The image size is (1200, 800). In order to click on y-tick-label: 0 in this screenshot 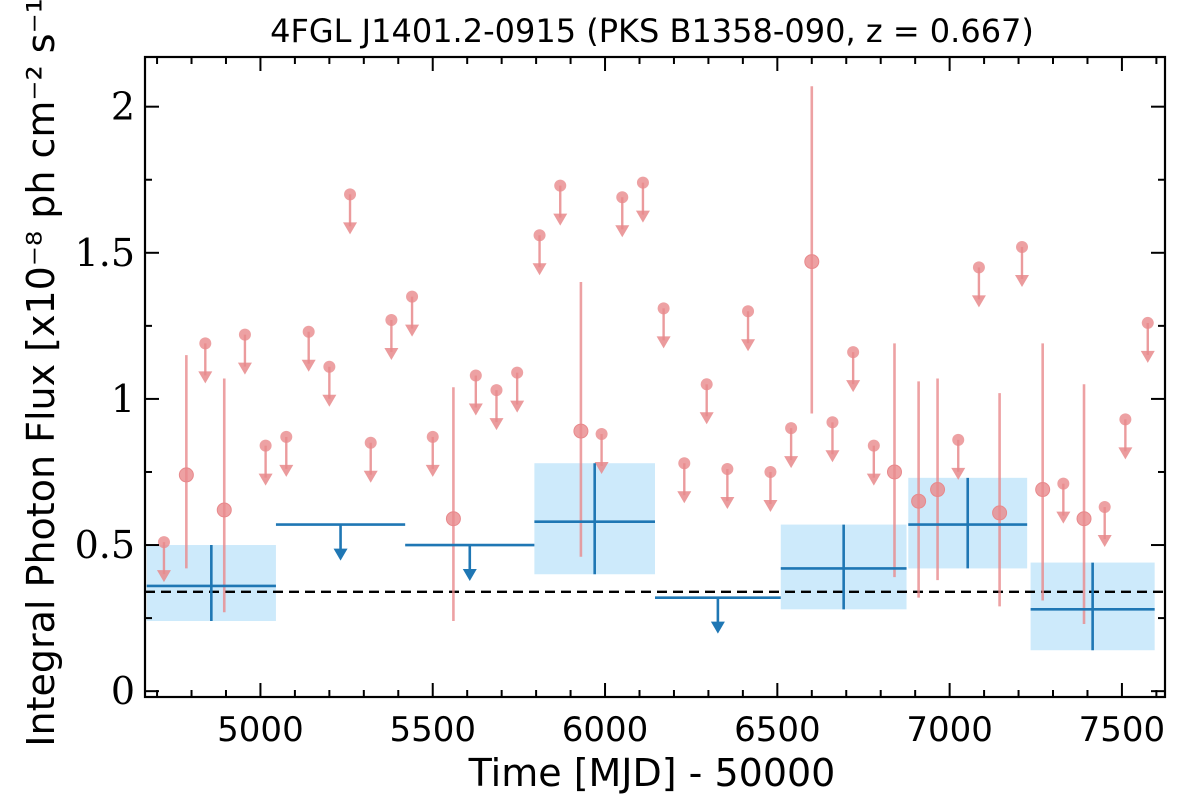, I will do `click(123, 691)`.